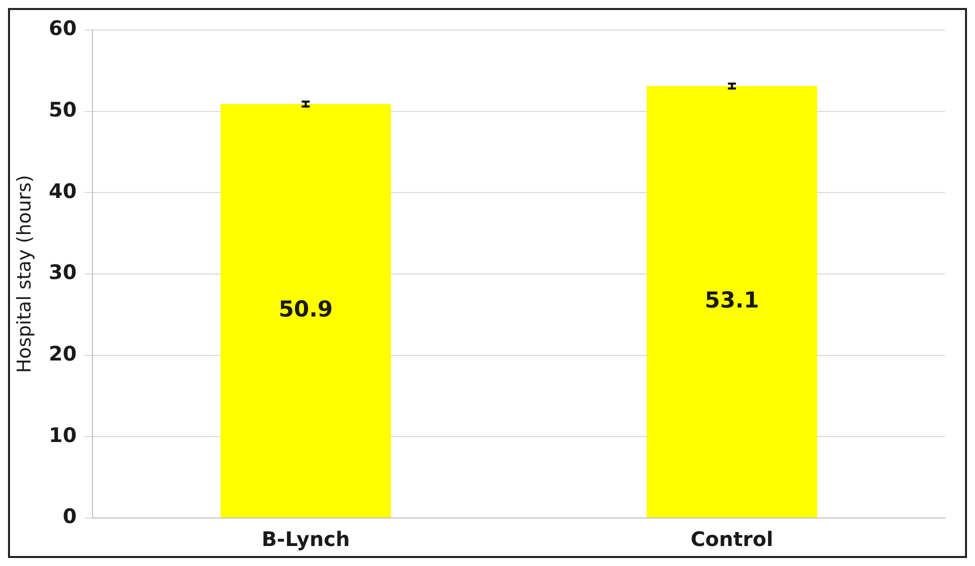  Describe the element at coordinates (24, 274) in the screenshot. I see `y-axis-title: Hospital stay (hours)` at that location.